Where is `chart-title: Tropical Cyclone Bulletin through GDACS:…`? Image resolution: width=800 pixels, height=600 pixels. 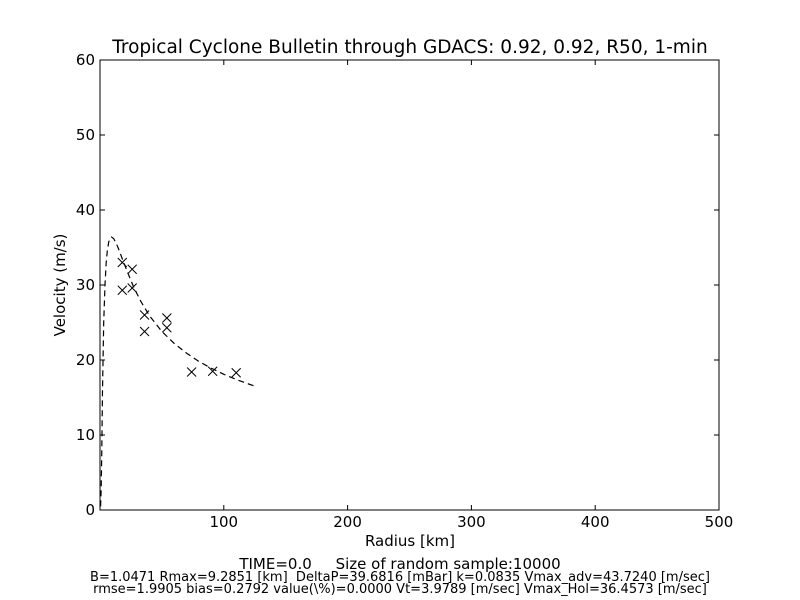 chart-title: Tropical Cyclone Bulletin through GDACS:… is located at coordinates (409, 47).